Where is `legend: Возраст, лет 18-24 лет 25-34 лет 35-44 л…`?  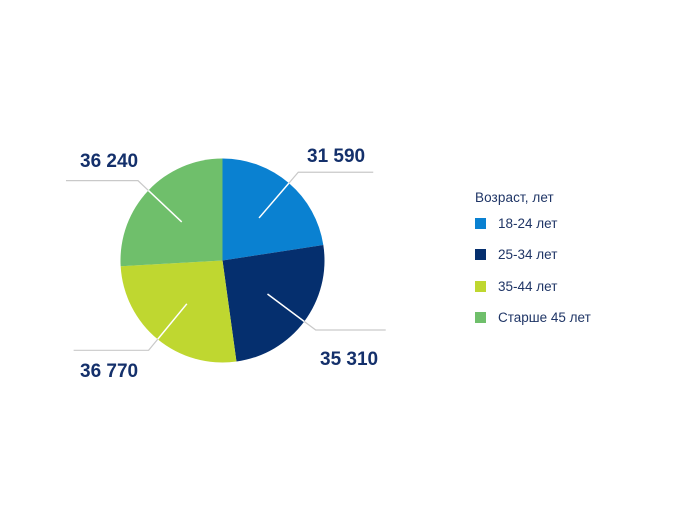
legend: Возраст, лет 18-24 лет 25-34 лет 35-44 л… is located at coordinates (533, 265).